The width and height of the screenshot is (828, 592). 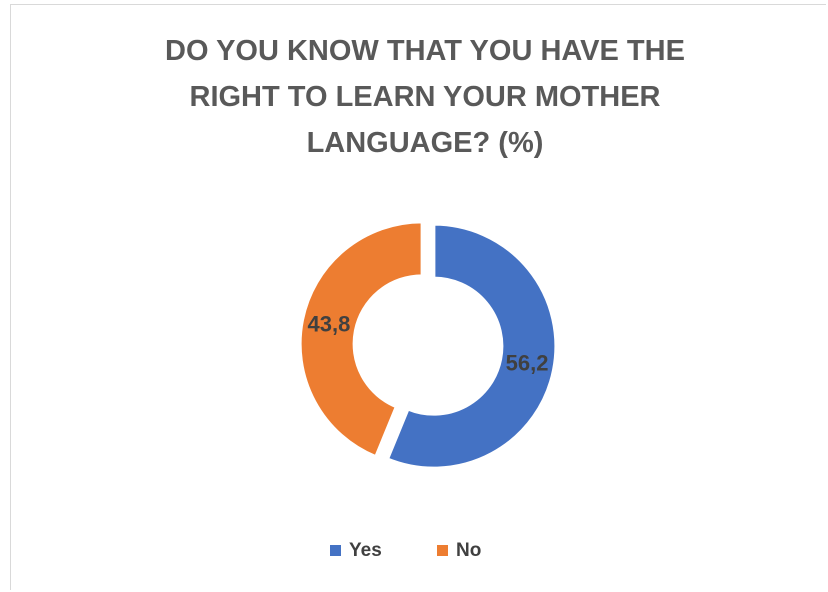 I want to click on data-label: 56,2, so click(x=527, y=362).